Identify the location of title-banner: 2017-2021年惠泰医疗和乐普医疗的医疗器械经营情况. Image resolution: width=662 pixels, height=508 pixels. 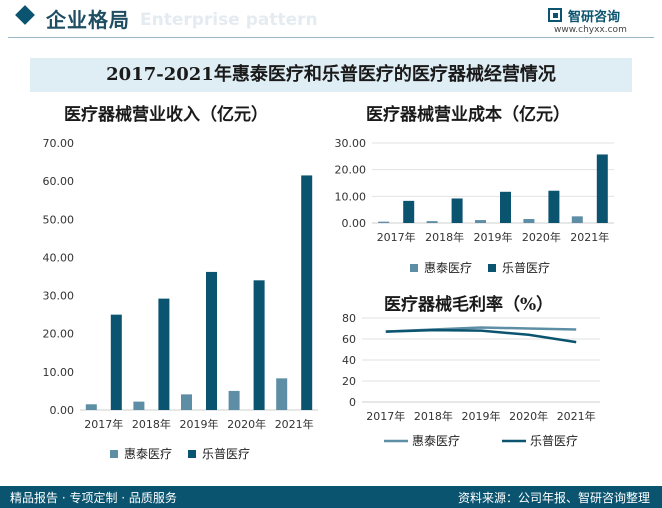
(331, 75).